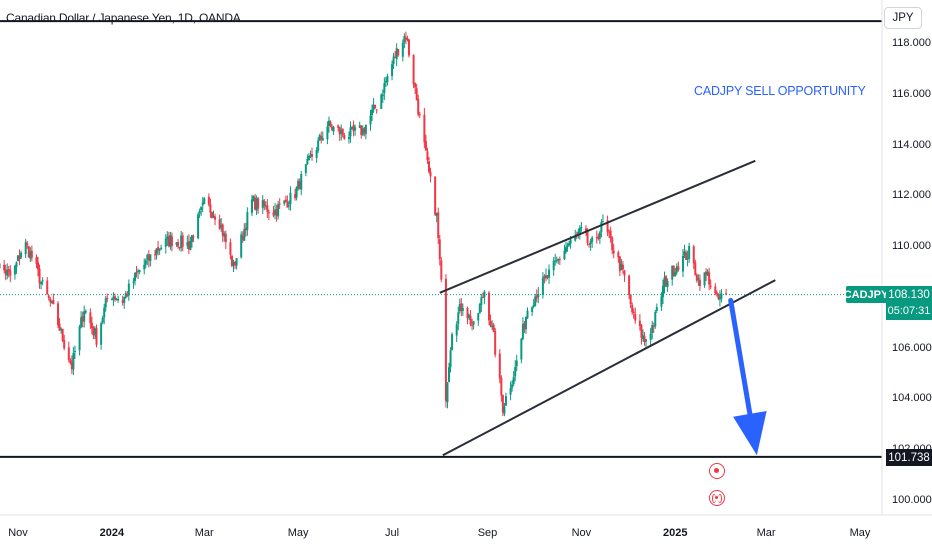 The width and height of the screenshot is (932, 550). What do you see at coordinates (912, 347) in the screenshot?
I see `price-tick-label: 106.000` at bounding box center [912, 347].